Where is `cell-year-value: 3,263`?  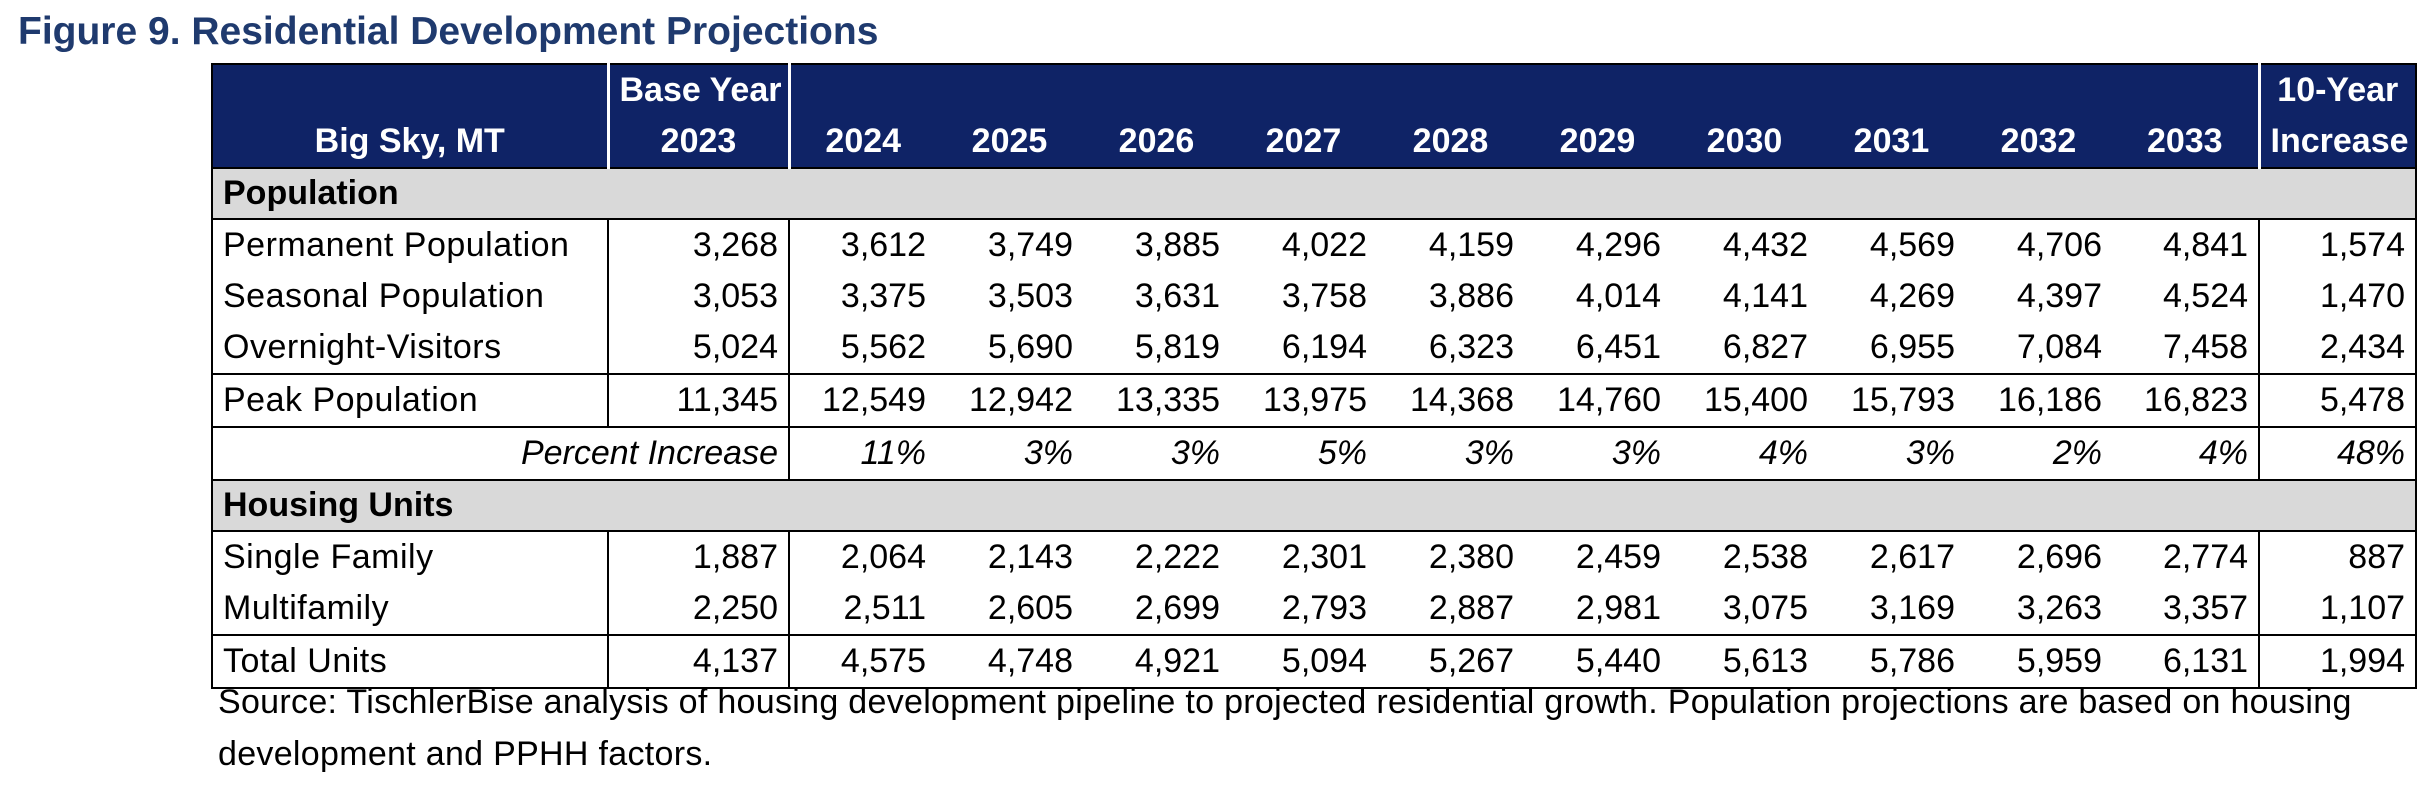 cell-year-value: 3,263 is located at coordinates (2059, 608).